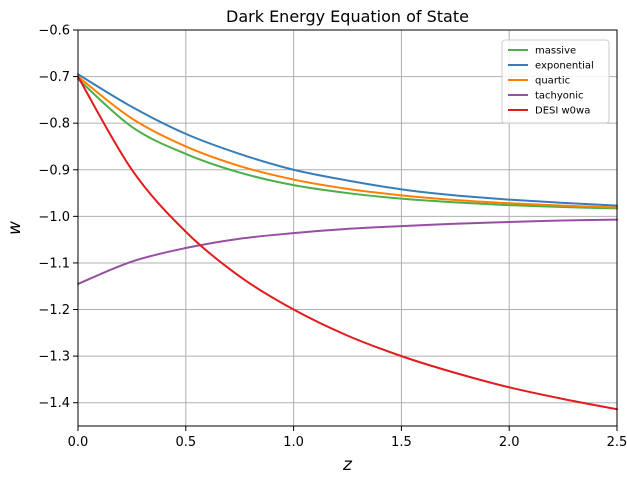 The height and width of the screenshot is (481, 627). I want to click on x-tick-label: 2.0, so click(509, 442).